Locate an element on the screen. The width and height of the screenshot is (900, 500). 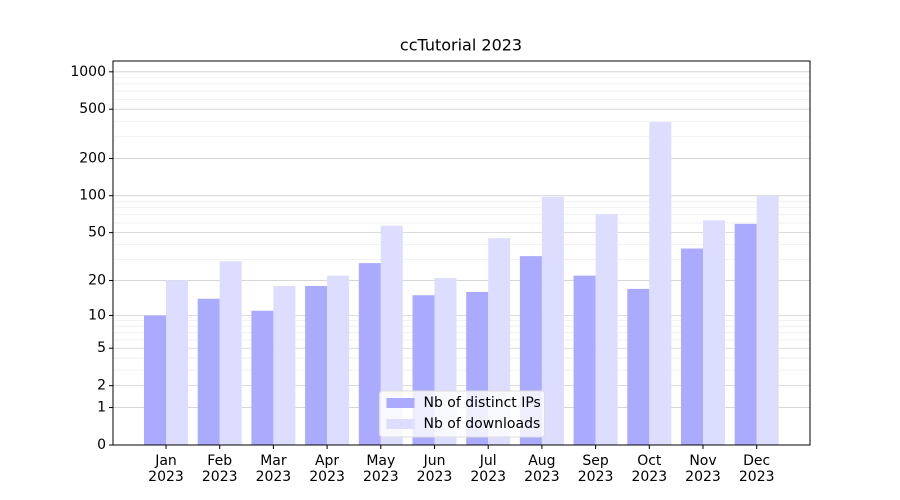
x-tick-label: Apr is located at coordinates (327, 461).